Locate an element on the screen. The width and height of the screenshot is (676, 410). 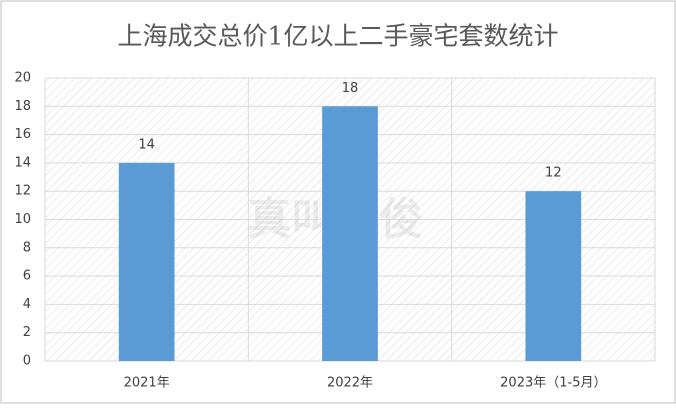
y-tick-label: 18 is located at coordinates (22, 106).